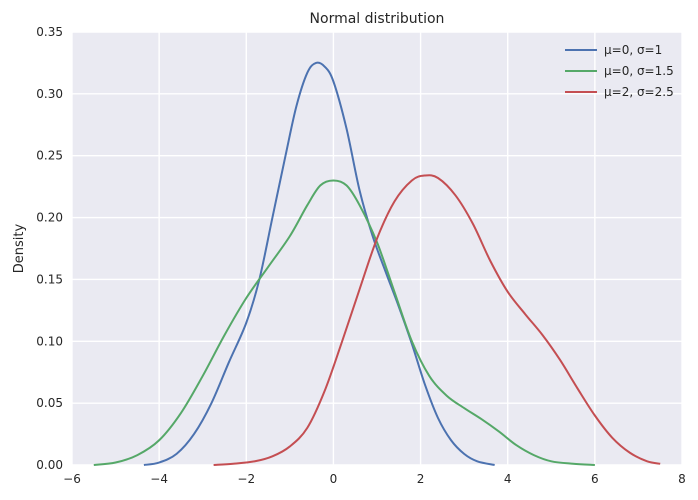  I want to click on x-tick-label: 6, so click(595, 479).